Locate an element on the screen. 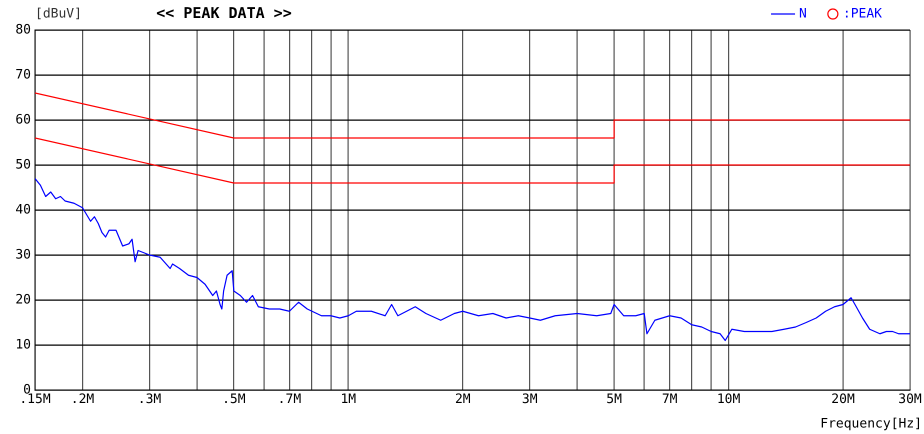 The image size is (924, 434). y-tick-label: 70 is located at coordinates (23, 74).